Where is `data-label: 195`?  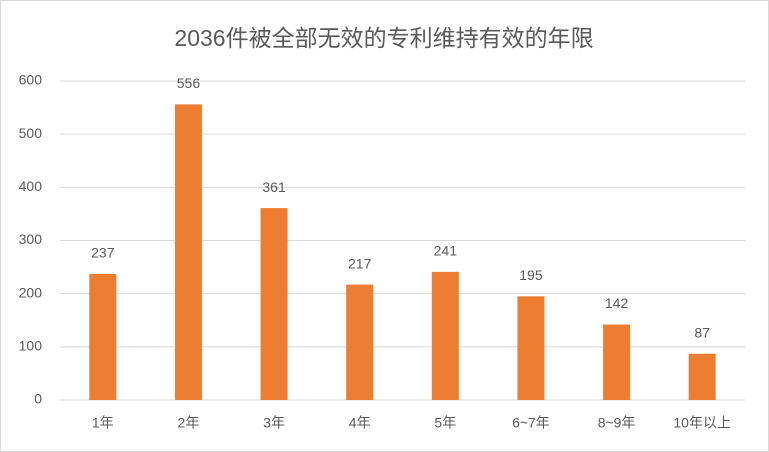 data-label: 195 is located at coordinates (531, 275).